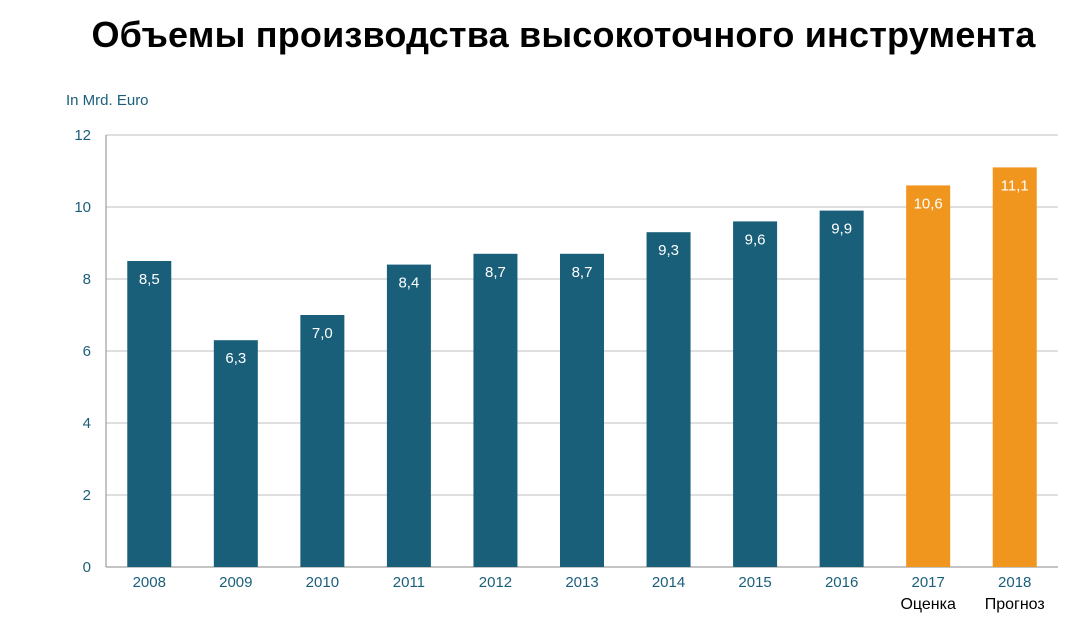 This screenshot has width=1067, height=623. What do you see at coordinates (149, 279) in the screenshot?
I see `data-label-2008: 8,5` at bounding box center [149, 279].